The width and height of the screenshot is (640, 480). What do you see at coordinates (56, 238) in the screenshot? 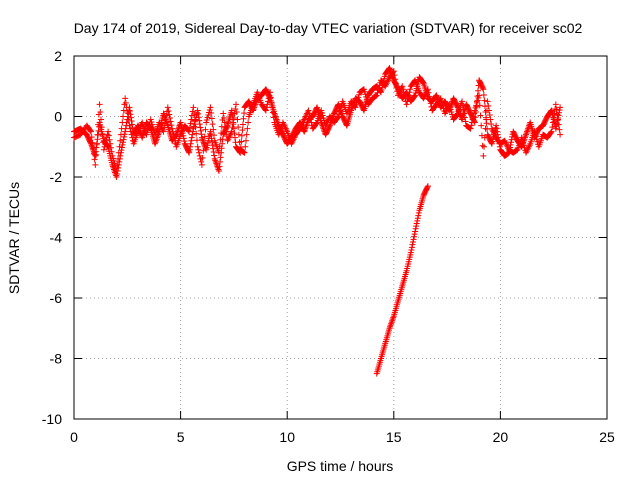
I see `y-tick-label: -4` at bounding box center [56, 238].